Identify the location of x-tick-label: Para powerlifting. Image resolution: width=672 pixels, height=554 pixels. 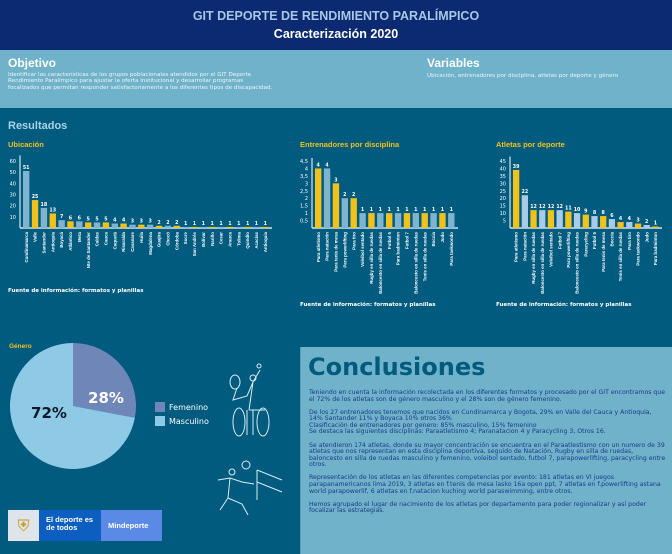
(344, 250).